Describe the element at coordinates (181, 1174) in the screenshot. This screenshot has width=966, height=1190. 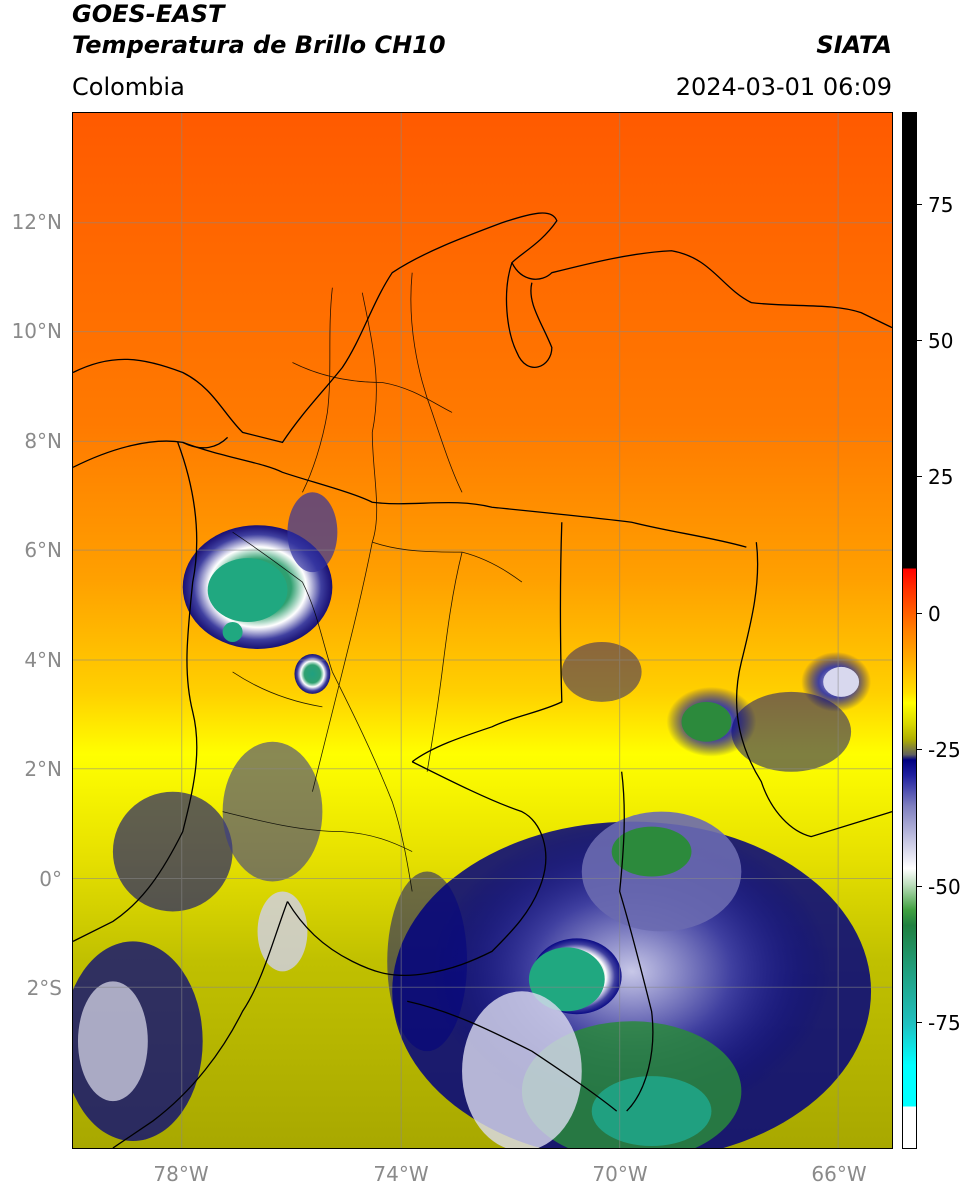
I see `lon-label-78w: 78°W` at that location.